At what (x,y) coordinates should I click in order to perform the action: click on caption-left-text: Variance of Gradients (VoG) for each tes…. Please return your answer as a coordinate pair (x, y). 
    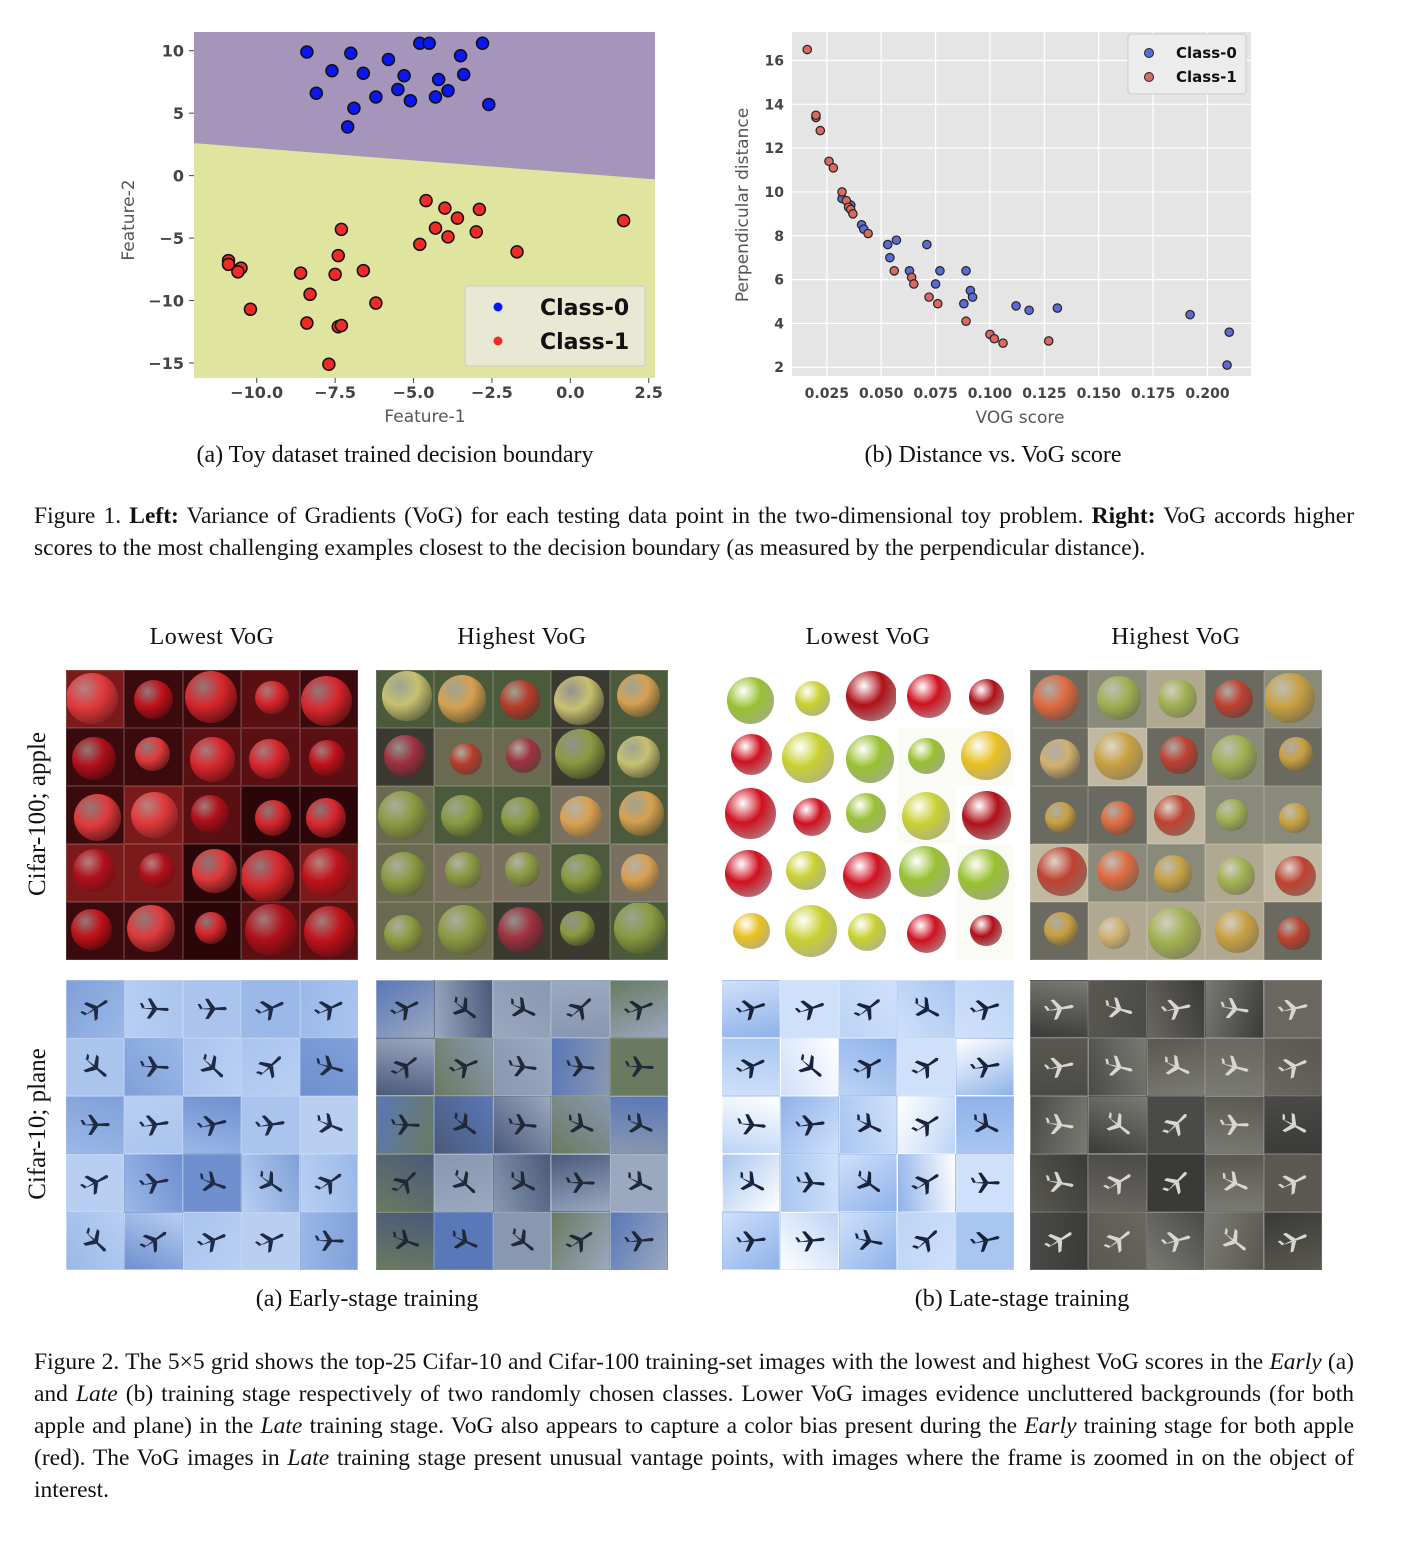
    Looking at the image, I should click on (635, 516).